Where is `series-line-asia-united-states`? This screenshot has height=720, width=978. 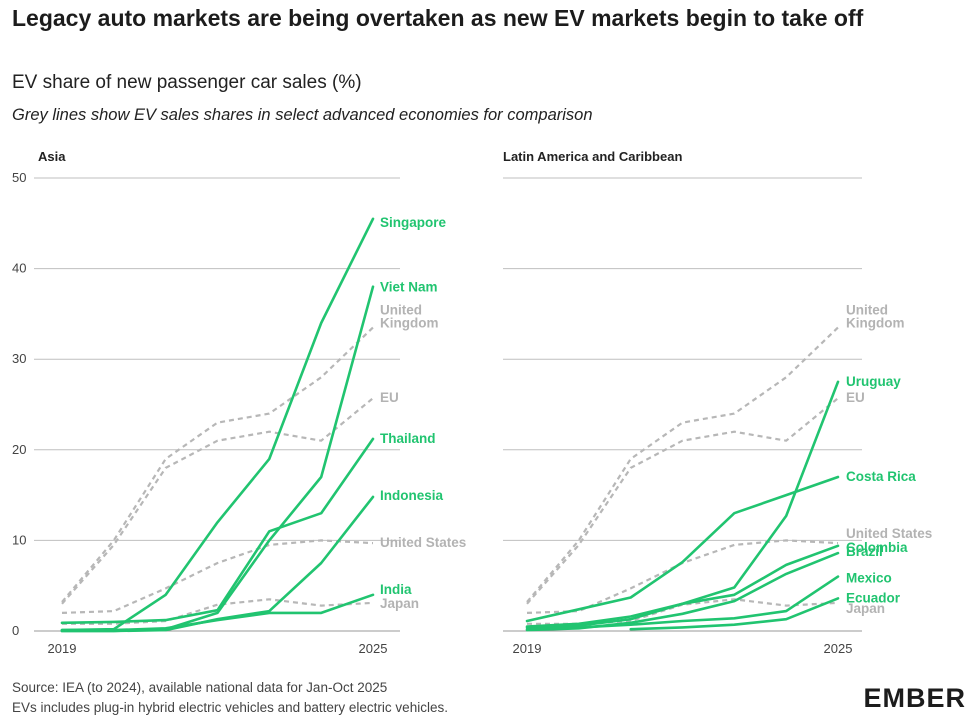
series-line-asia-united-states is located at coordinates (217, 576).